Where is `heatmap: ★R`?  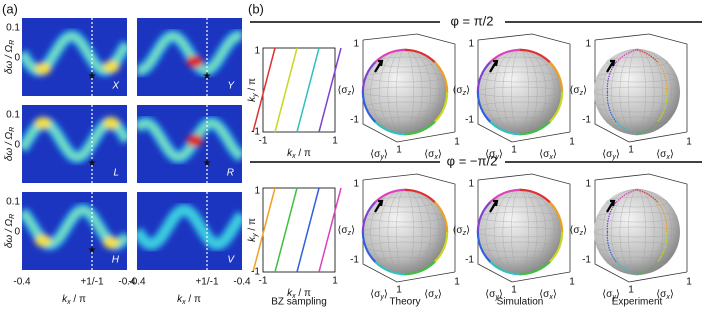 heatmap: ★R is located at coordinates (189, 144).